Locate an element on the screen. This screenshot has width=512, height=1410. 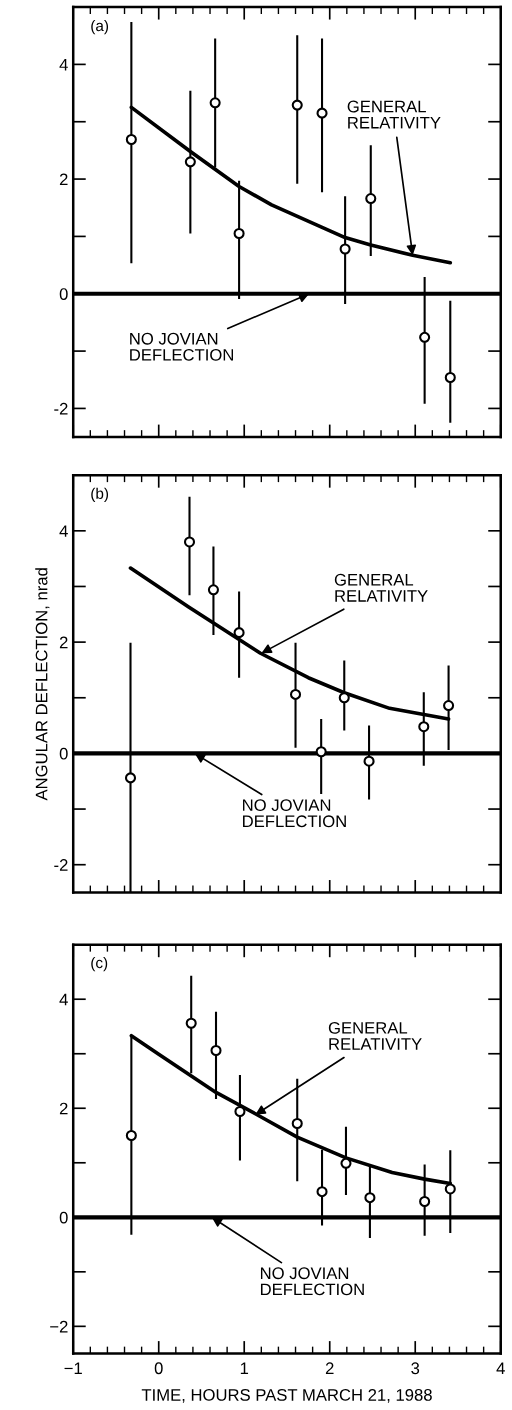
x-tick-label: 1 is located at coordinates (244, 1368).